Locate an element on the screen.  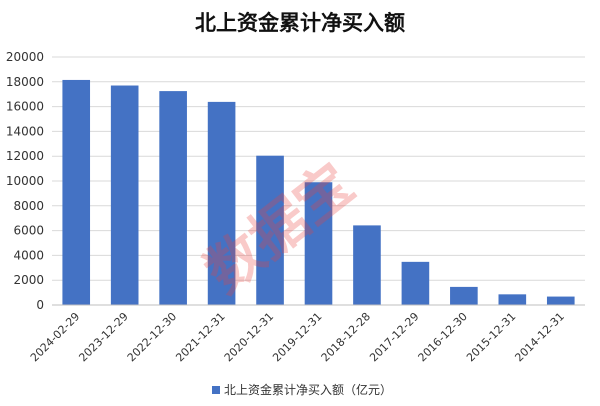
legend: 北上资金累计净买入额（亿元） is located at coordinates (302, 389).